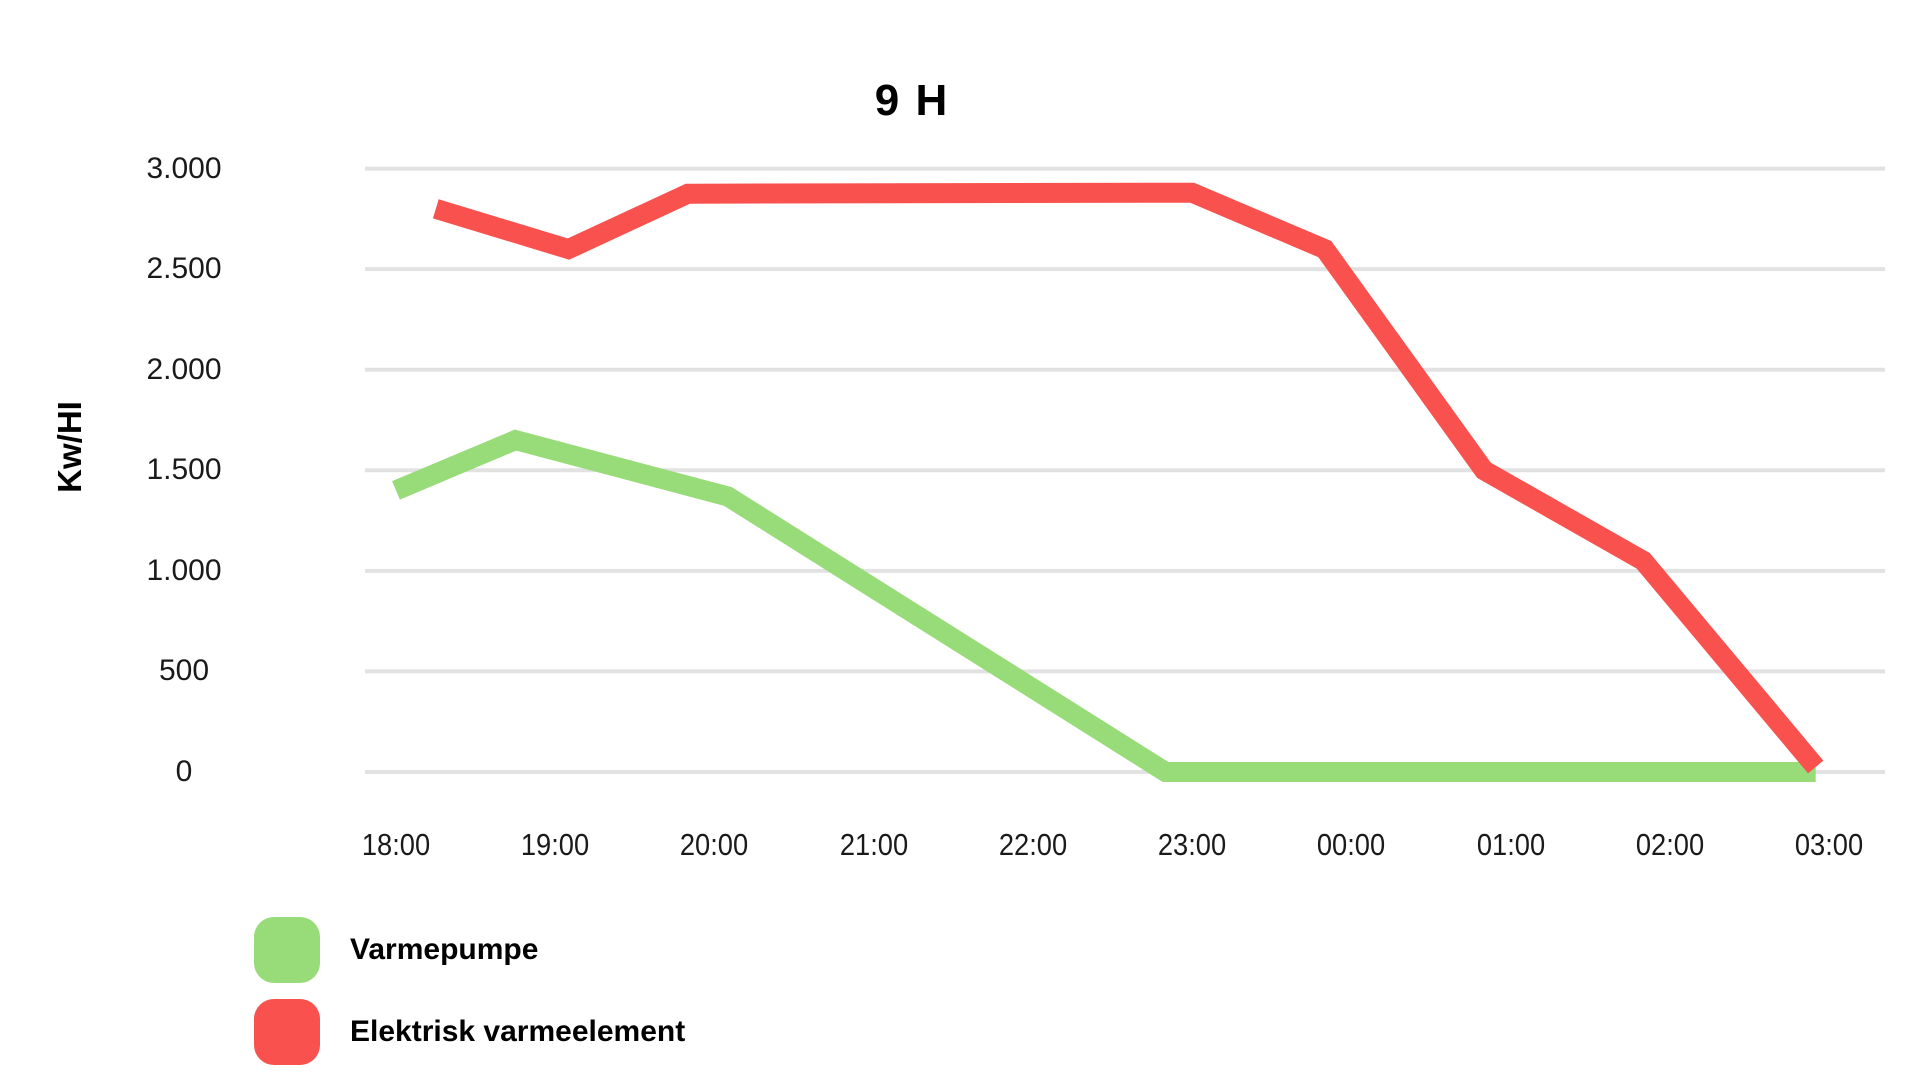 The image size is (1920, 1080). Describe the element at coordinates (184, 771) in the screenshot. I see `y-tick-label: 0` at that location.